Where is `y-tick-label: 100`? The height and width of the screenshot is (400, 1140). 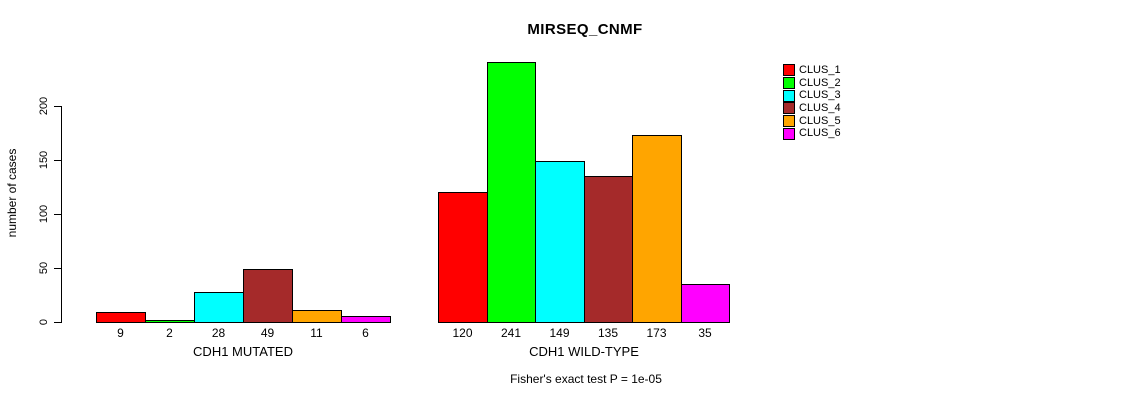
y-tick-label: 100 is located at coordinates (44, 214).